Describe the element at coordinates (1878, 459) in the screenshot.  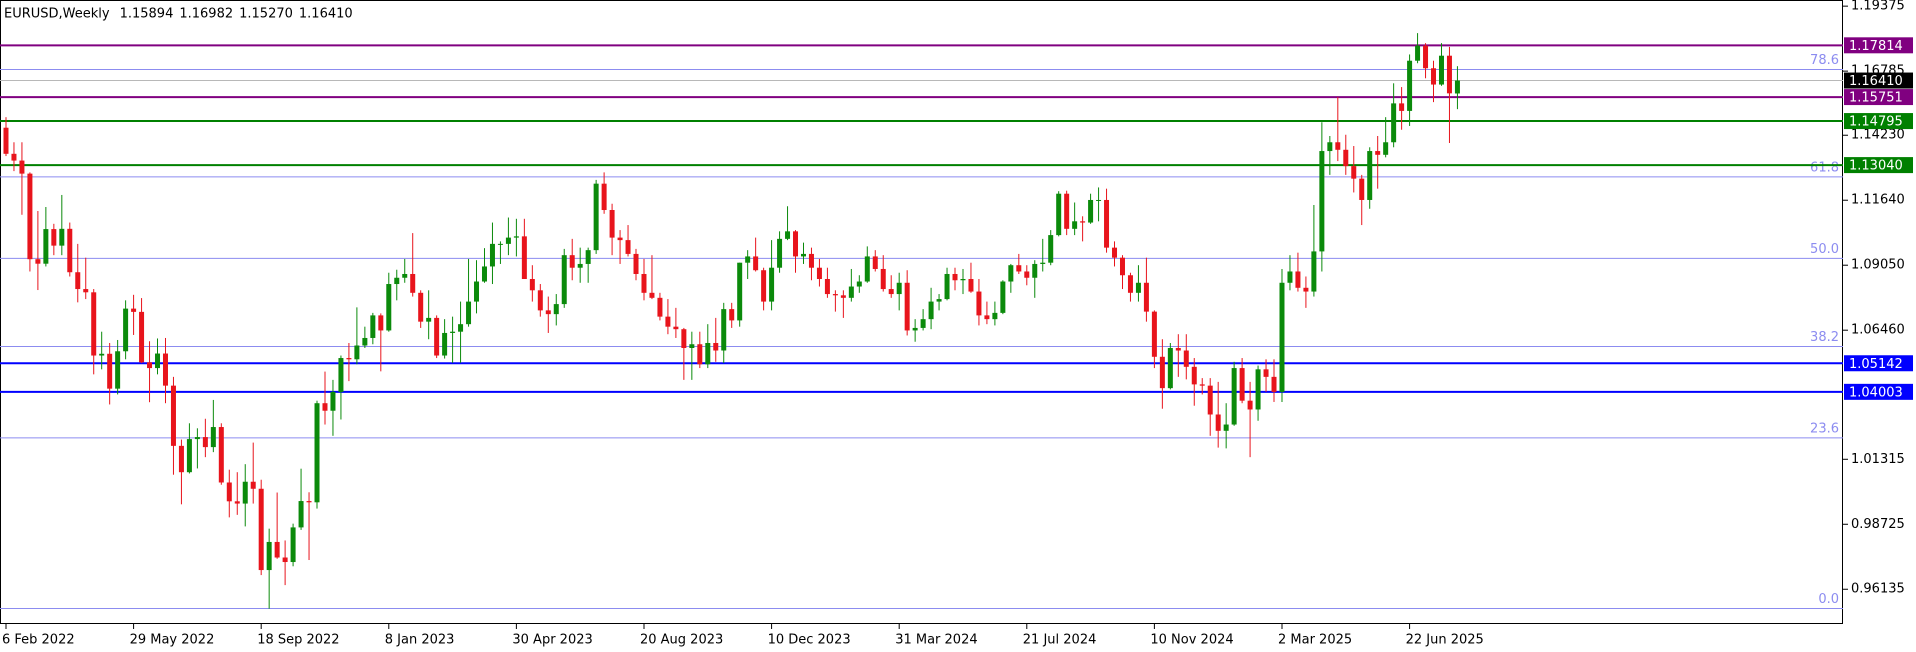
I see `y-tick-label: 1.01315` at that location.